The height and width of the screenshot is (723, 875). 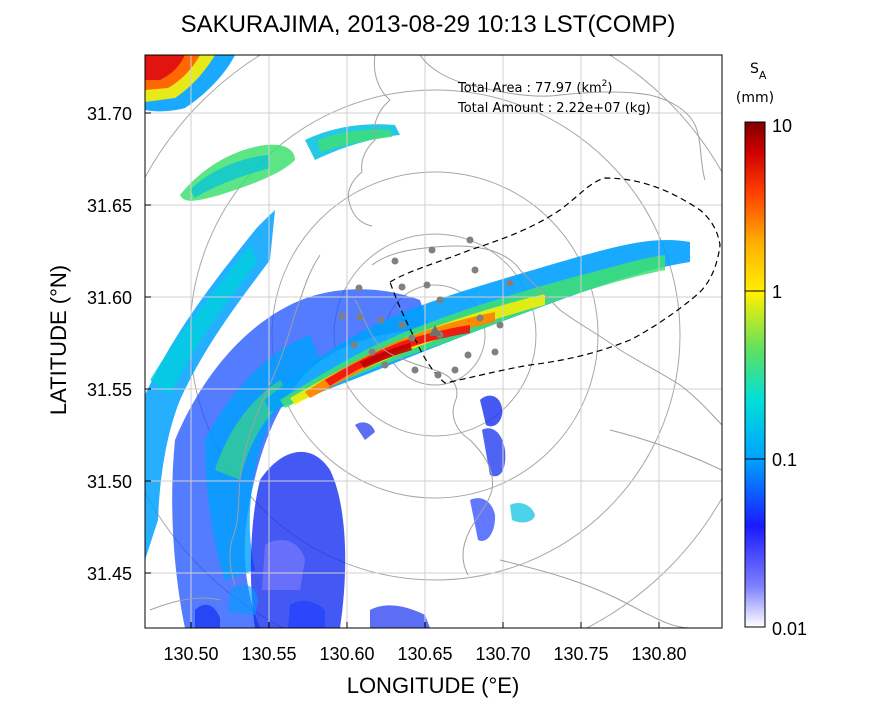 I want to click on vent-marker, so click(x=435, y=330).